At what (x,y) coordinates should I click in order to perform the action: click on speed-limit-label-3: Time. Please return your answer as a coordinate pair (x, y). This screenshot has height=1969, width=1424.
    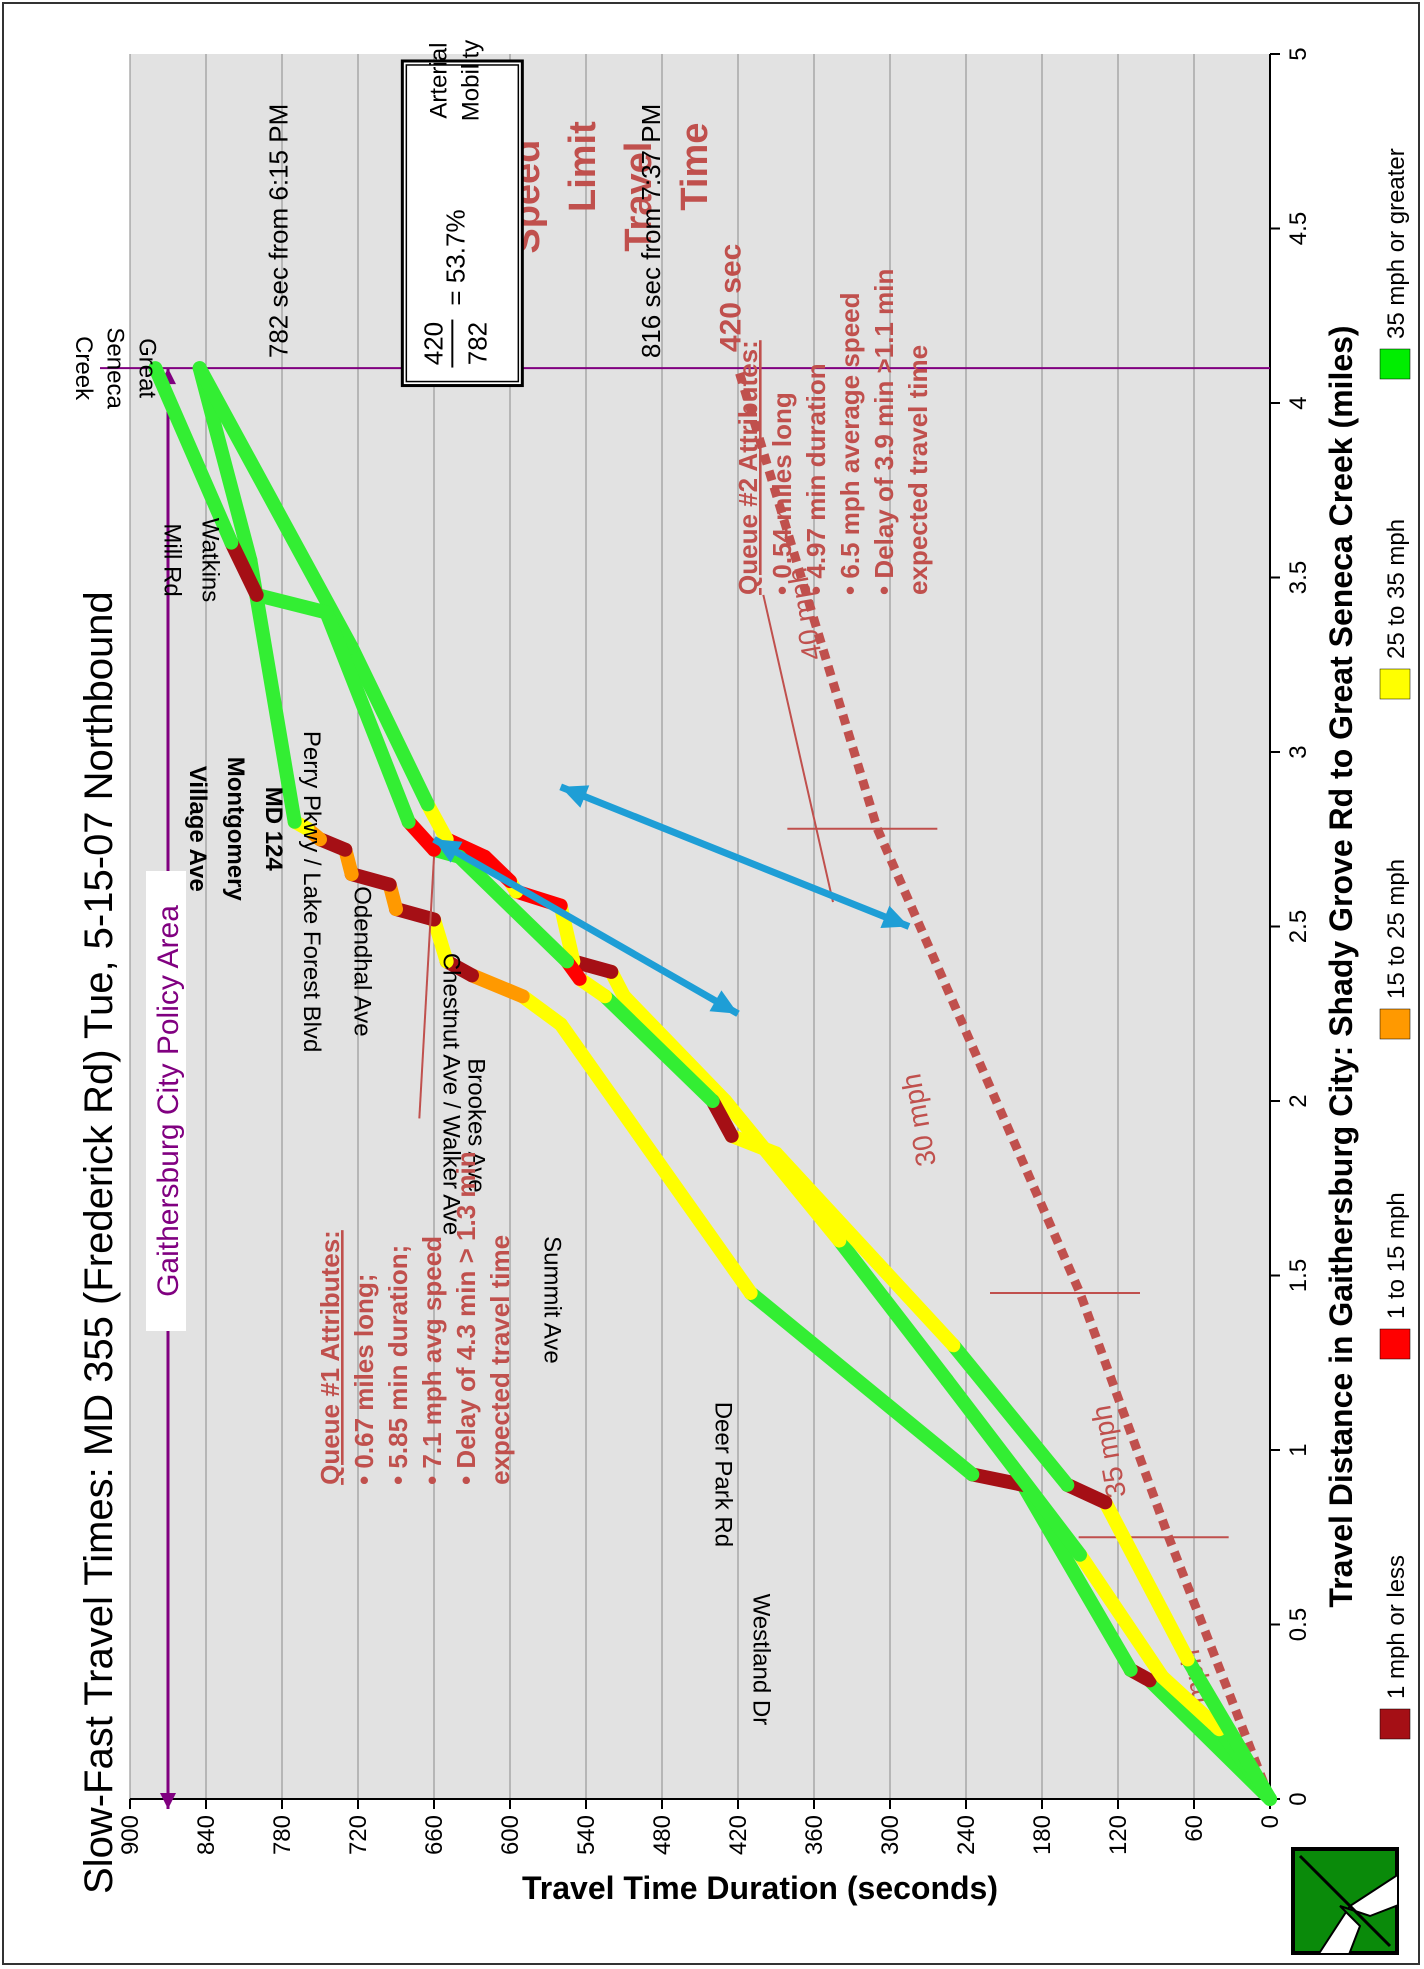
    Looking at the image, I should click on (695, 167).